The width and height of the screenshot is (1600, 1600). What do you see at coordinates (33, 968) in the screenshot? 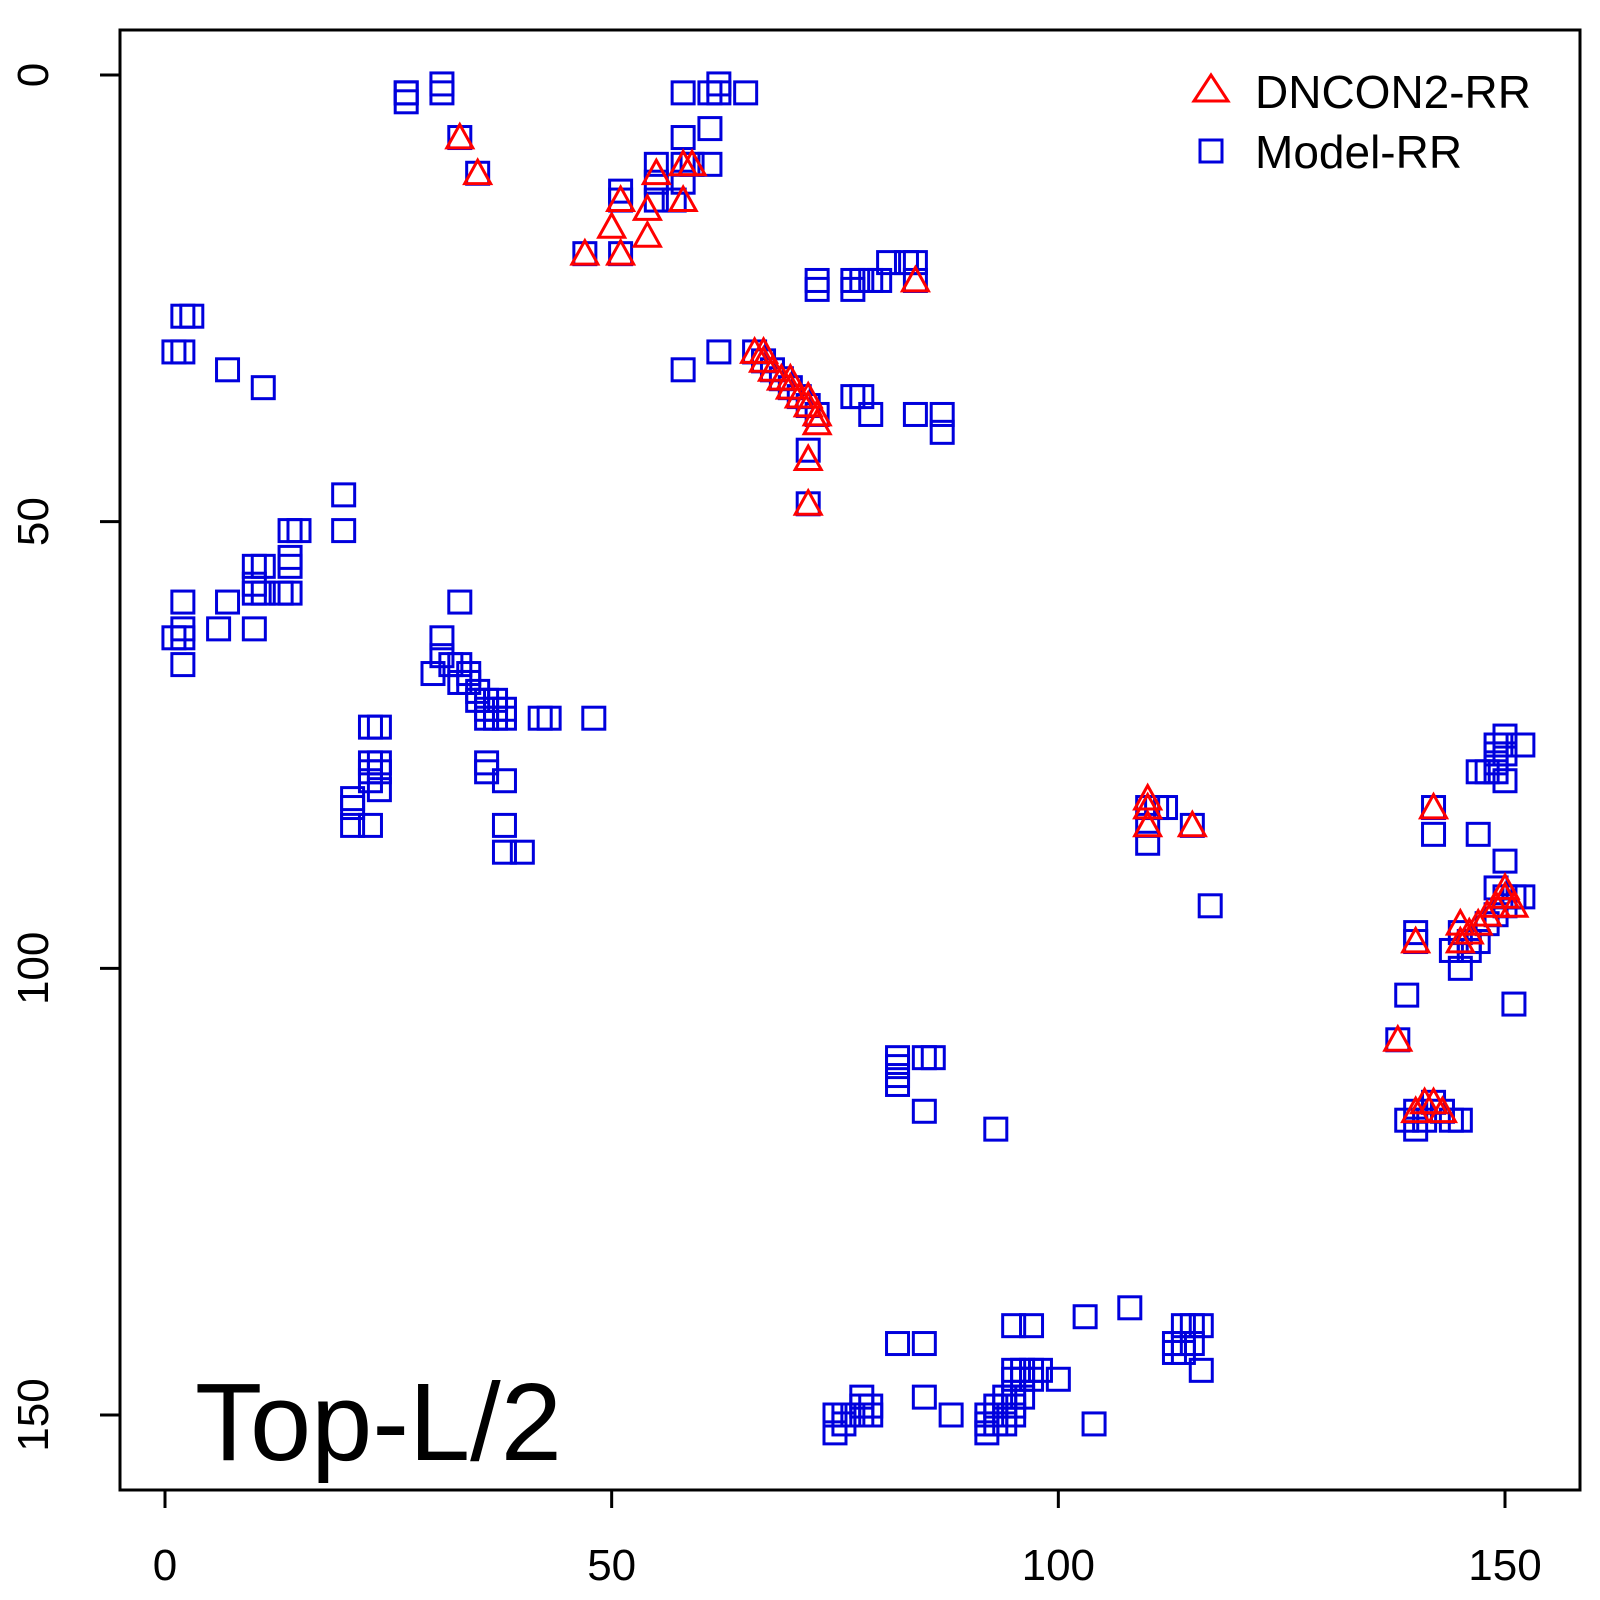
I see `y-tick-label: 100` at bounding box center [33, 968].